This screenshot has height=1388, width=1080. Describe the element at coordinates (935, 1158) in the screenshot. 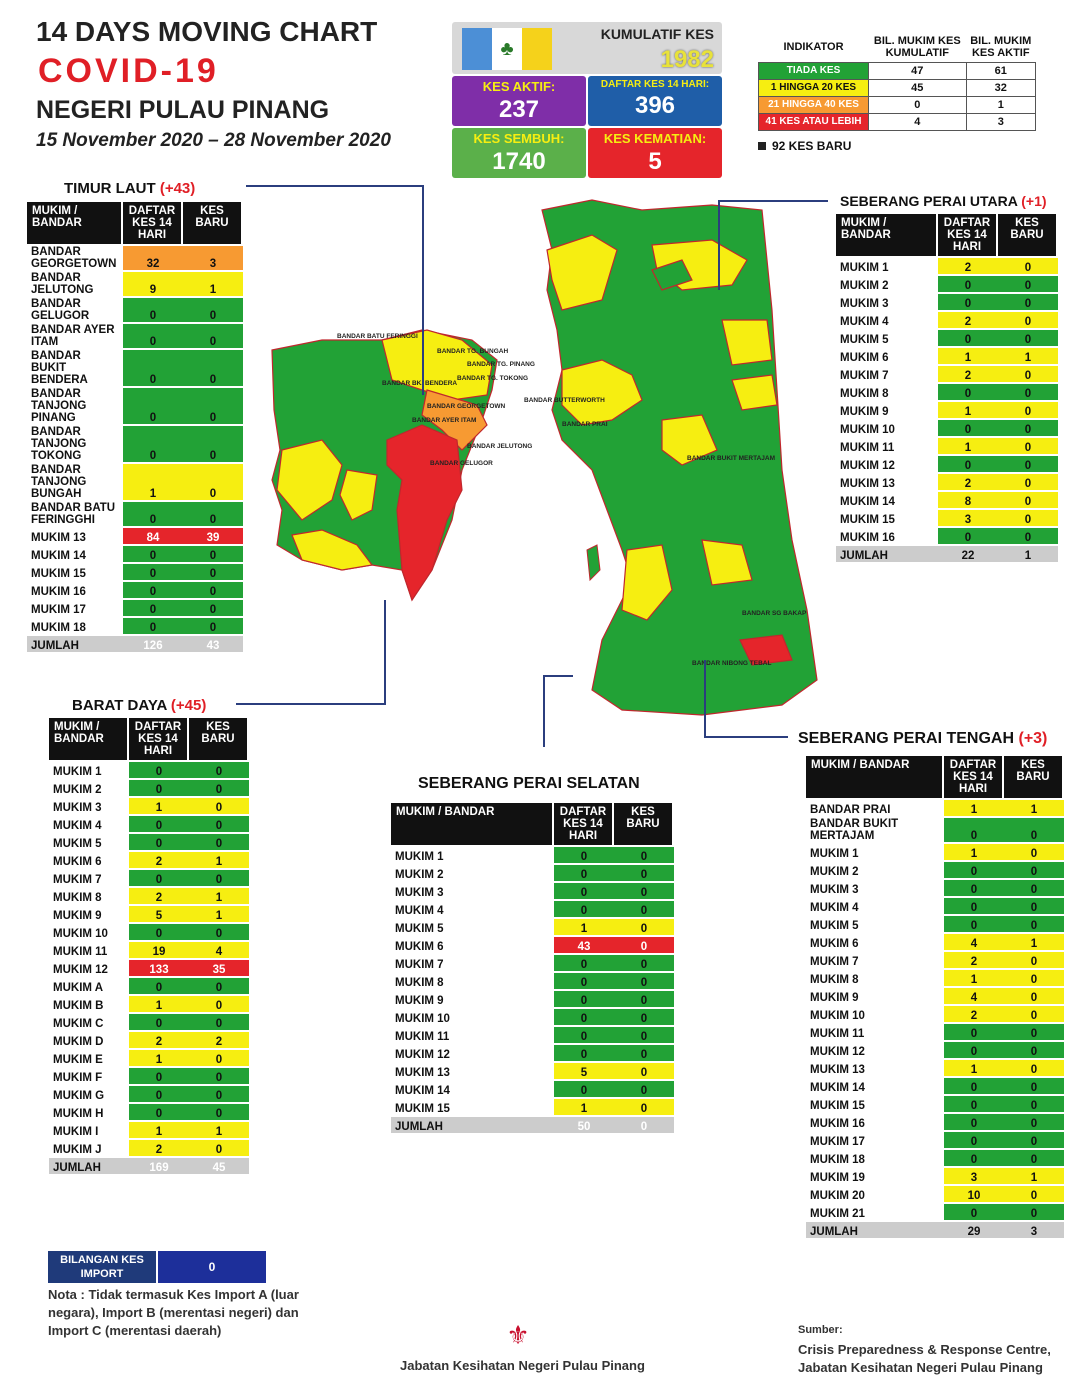

I see `table-row: MUKIM 18 0 0` at that location.